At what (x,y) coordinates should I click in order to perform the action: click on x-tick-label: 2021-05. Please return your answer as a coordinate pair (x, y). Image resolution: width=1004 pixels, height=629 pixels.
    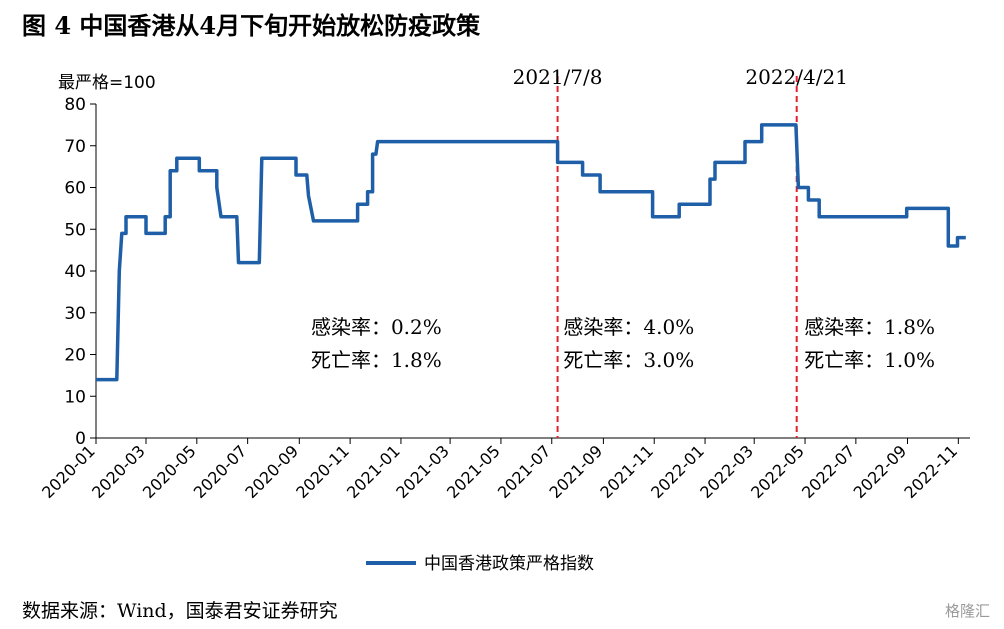
    Looking at the image, I should click on (473, 471).